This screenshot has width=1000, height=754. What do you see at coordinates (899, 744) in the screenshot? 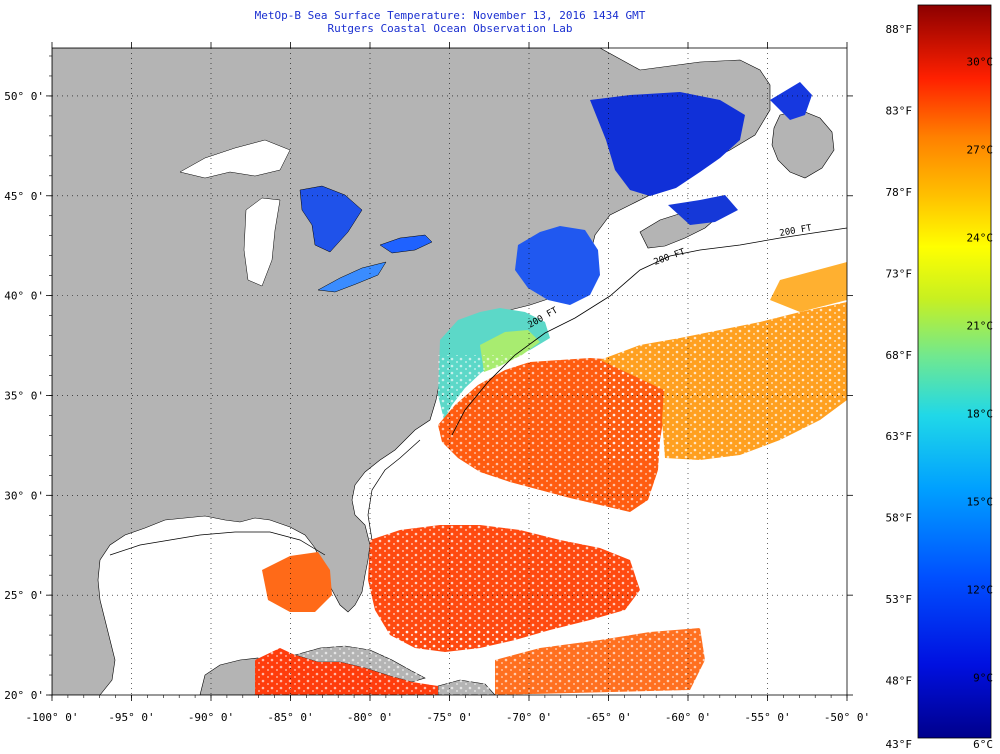
I see `colorbar-f-label: 43°F` at bounding box center [899, 744].